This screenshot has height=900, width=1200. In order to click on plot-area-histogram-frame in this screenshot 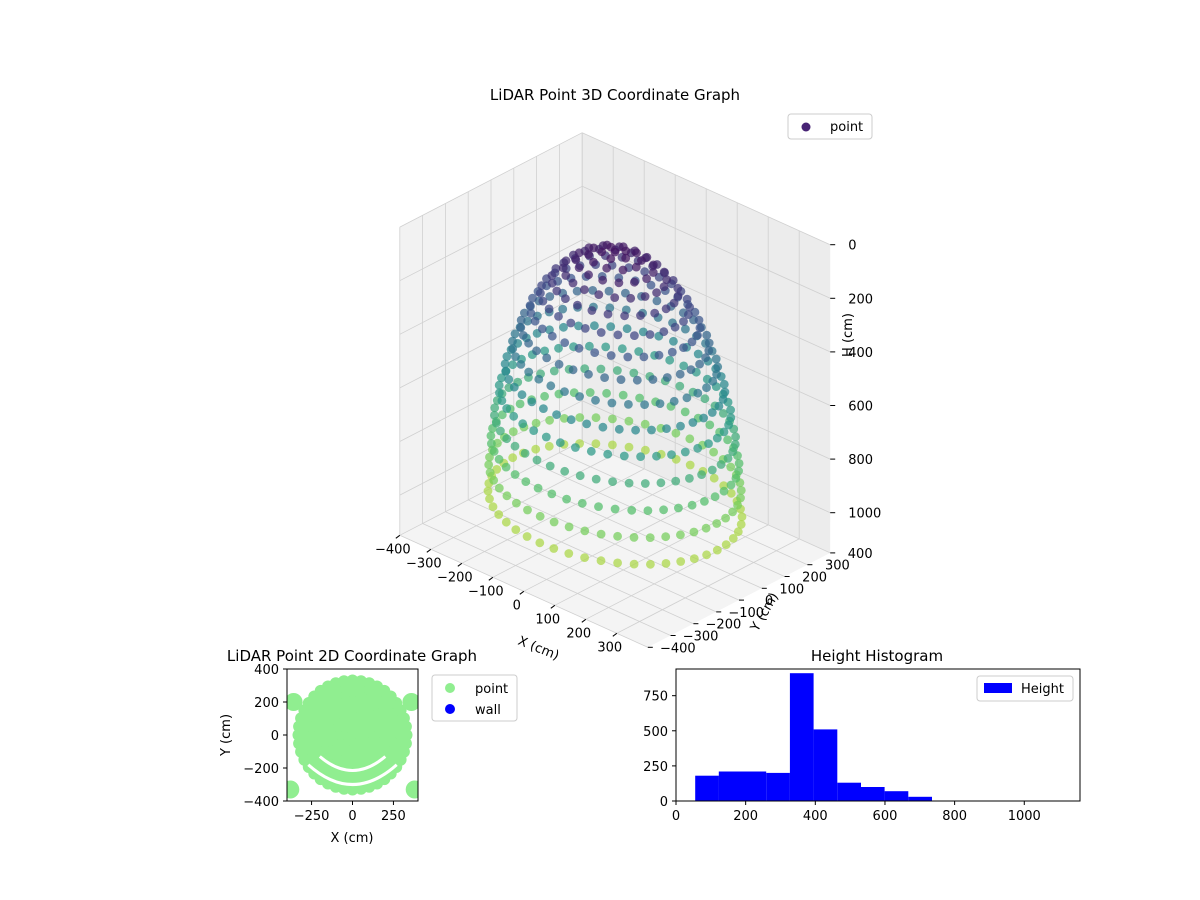, I will do `click(878, 735)`.